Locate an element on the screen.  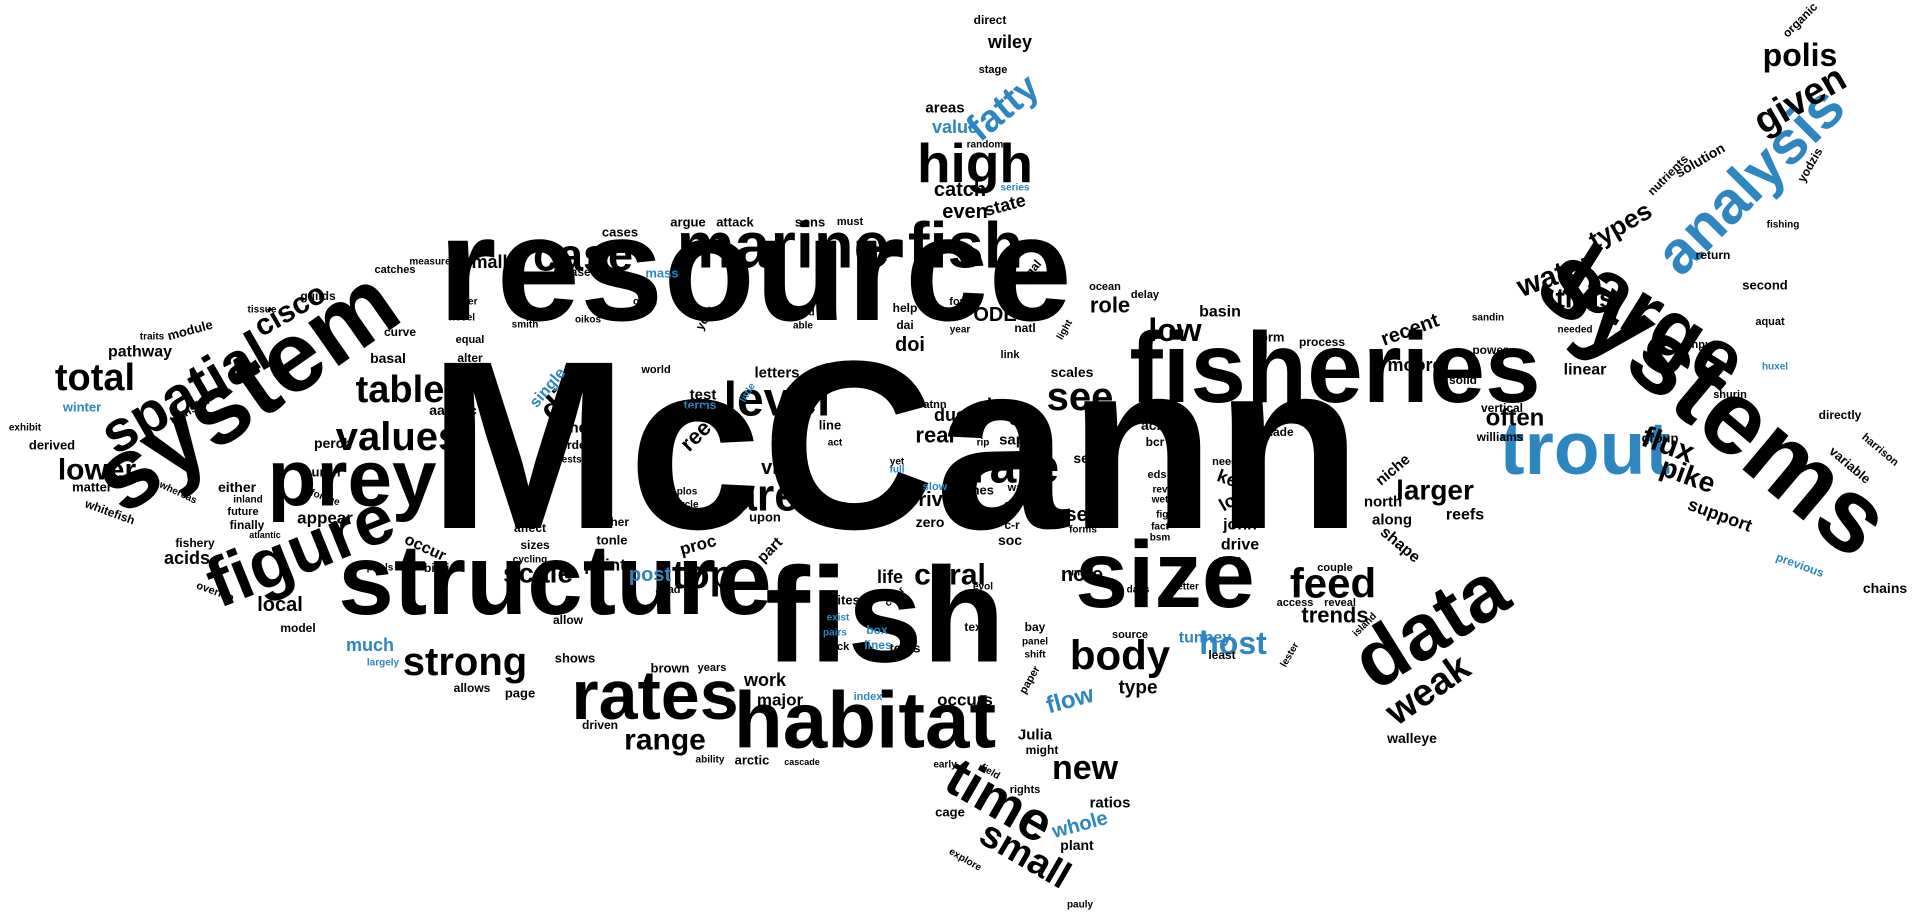
word-pathway: pathway is located at coordinates (140, 352).